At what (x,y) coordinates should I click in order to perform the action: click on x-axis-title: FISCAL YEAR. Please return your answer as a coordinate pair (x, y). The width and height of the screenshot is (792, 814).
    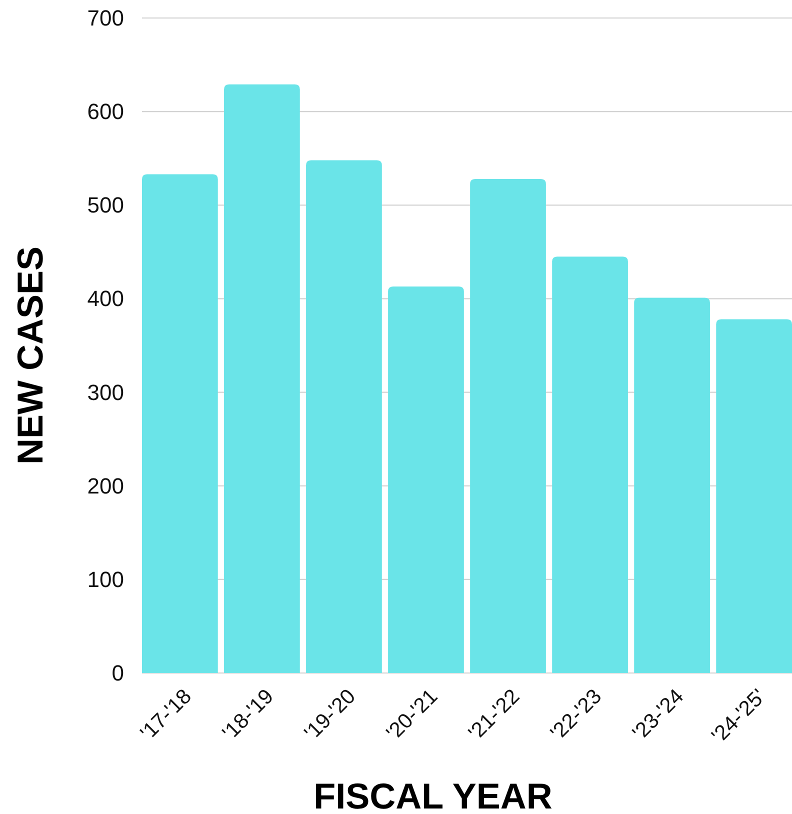
    Looking at the image, I should click on (433, 795).